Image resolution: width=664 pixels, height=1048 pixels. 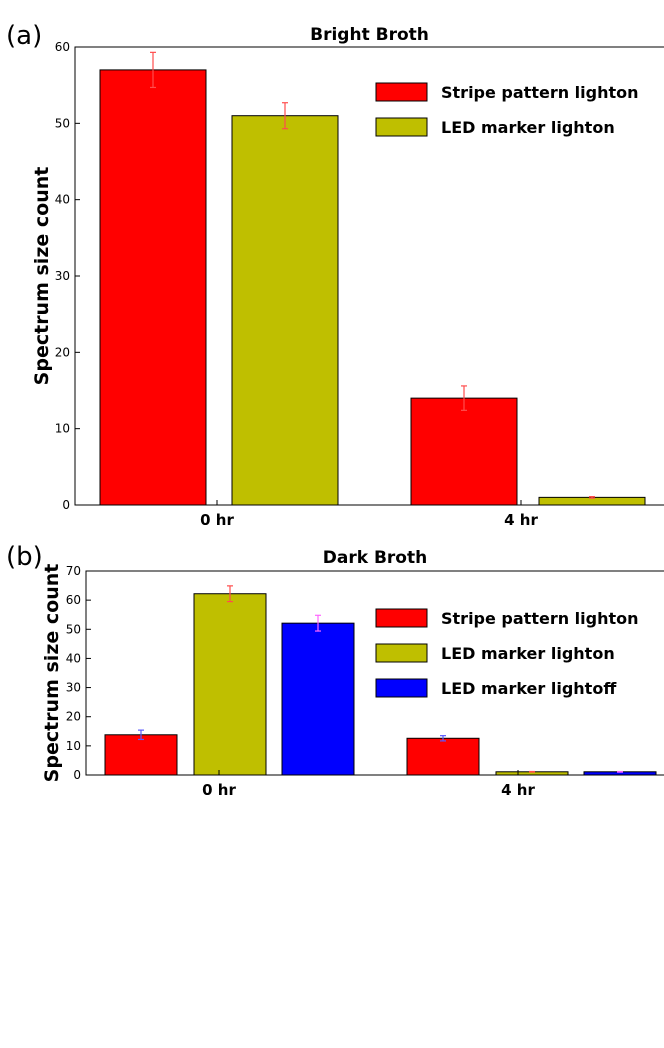 I want to click on legend: Stripe pattern lighton LED marker lighton, so click(x=507, y=109).